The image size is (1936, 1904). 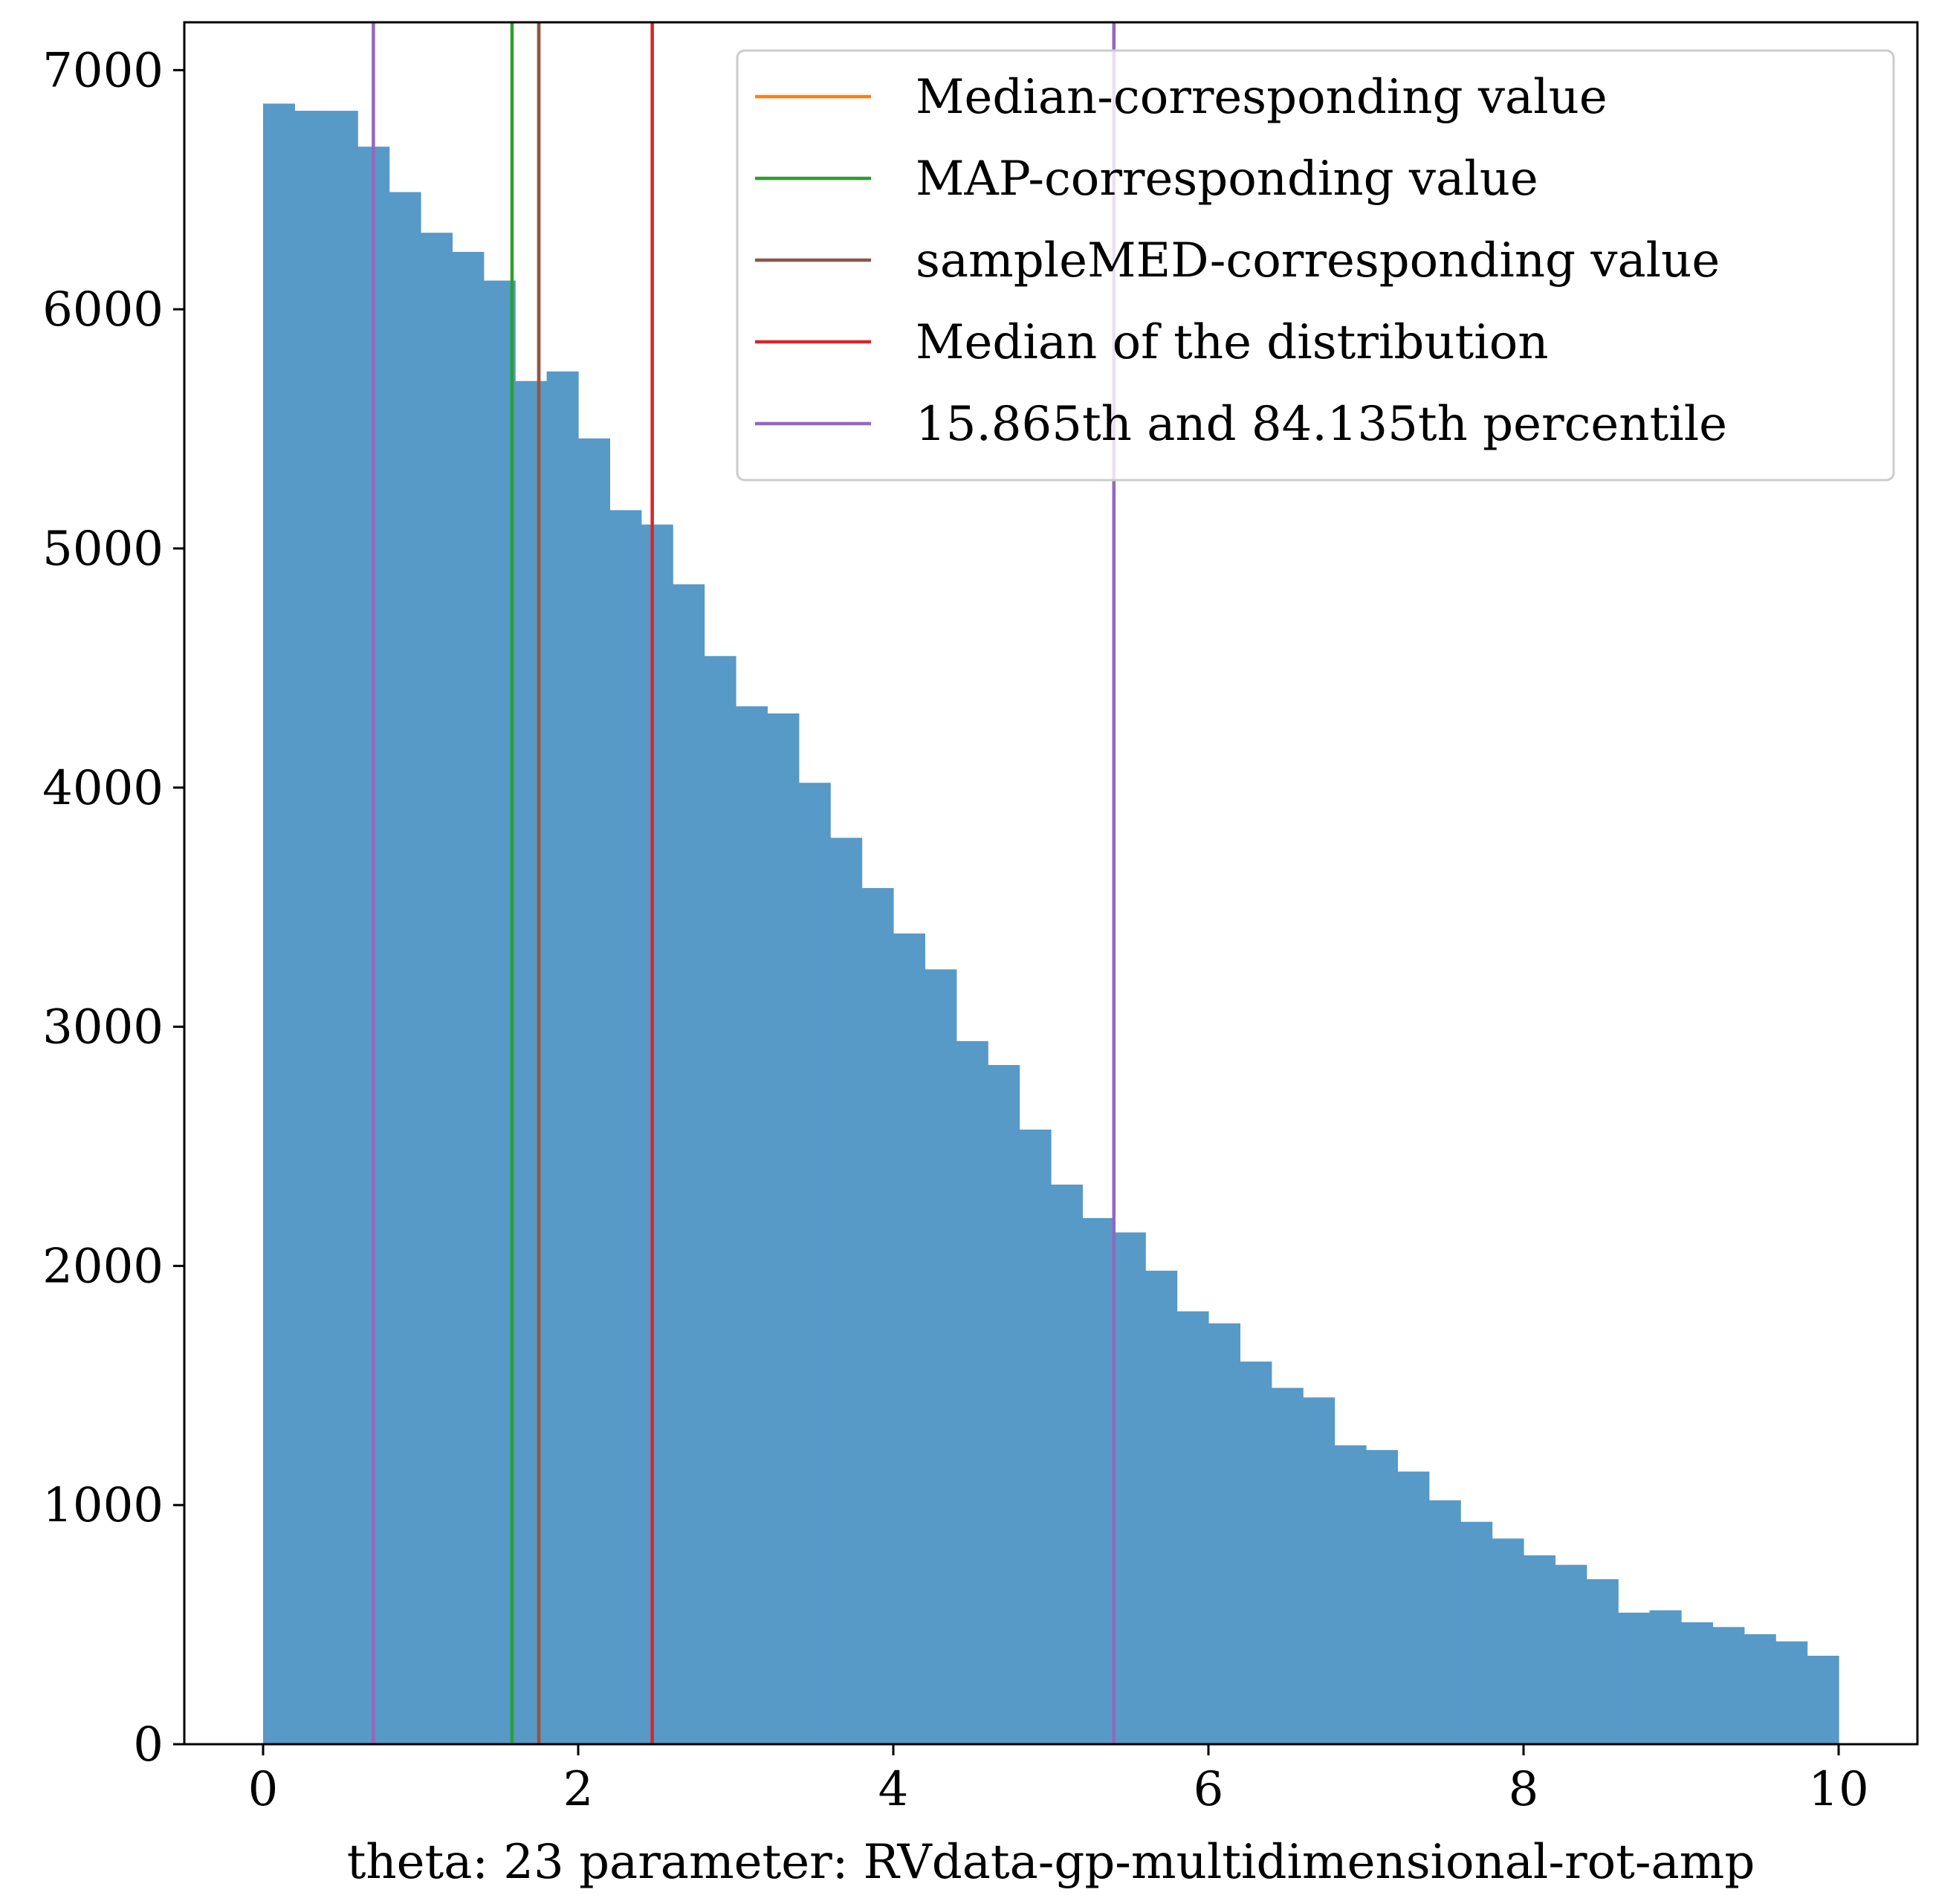 What do you see at coordinates (1318, 261) in the screenshot?
I see `legend-label: sampleMED-corresponding value` at bounding box center [1318, 261].